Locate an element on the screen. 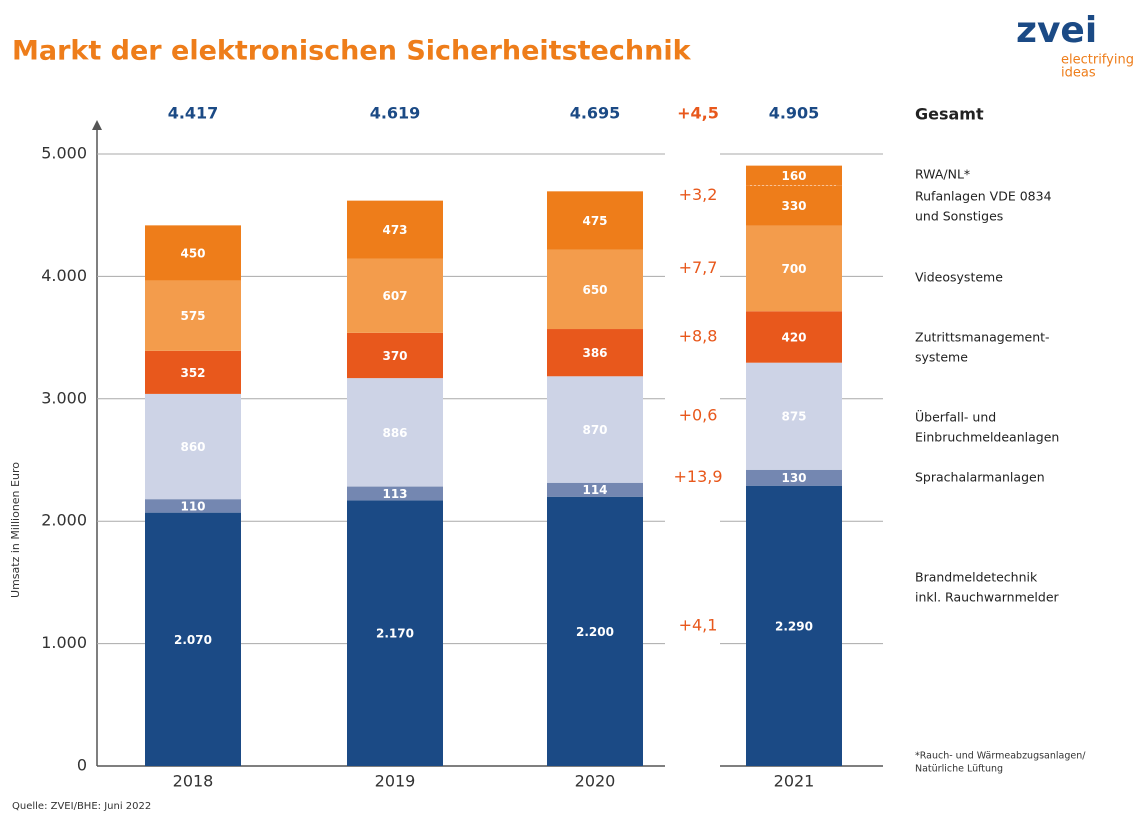  value-label: 370 is located at coordinates (394, 356).